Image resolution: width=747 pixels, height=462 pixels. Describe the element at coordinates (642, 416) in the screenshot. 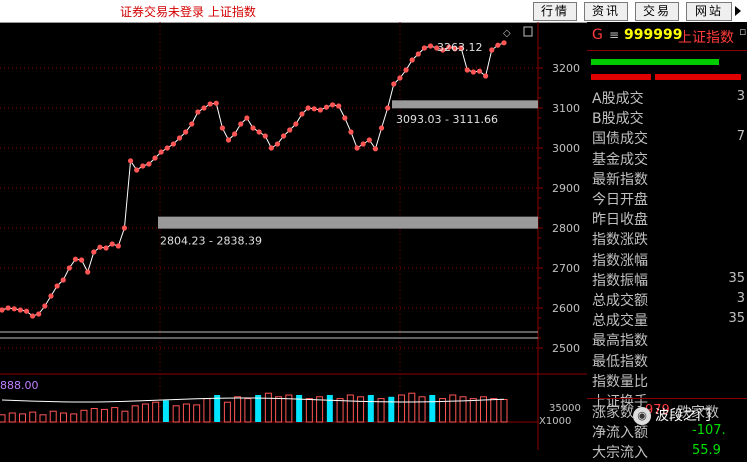

I see `watermark-logo-icon: ◉` at that location.